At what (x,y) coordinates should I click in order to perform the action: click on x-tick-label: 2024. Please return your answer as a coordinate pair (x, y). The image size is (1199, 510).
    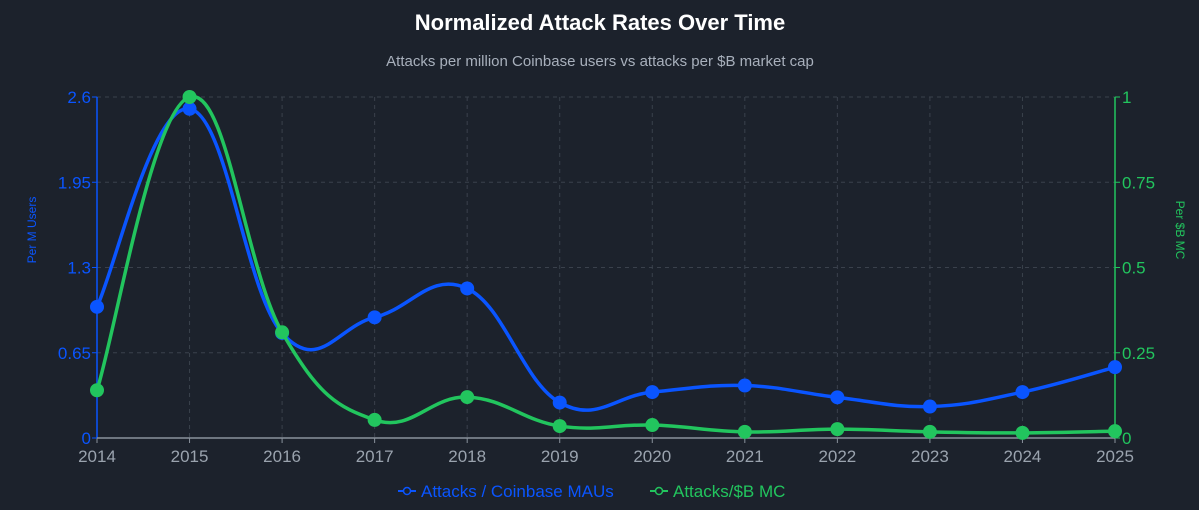
    Looking at the image, I should click on (1023, 456).